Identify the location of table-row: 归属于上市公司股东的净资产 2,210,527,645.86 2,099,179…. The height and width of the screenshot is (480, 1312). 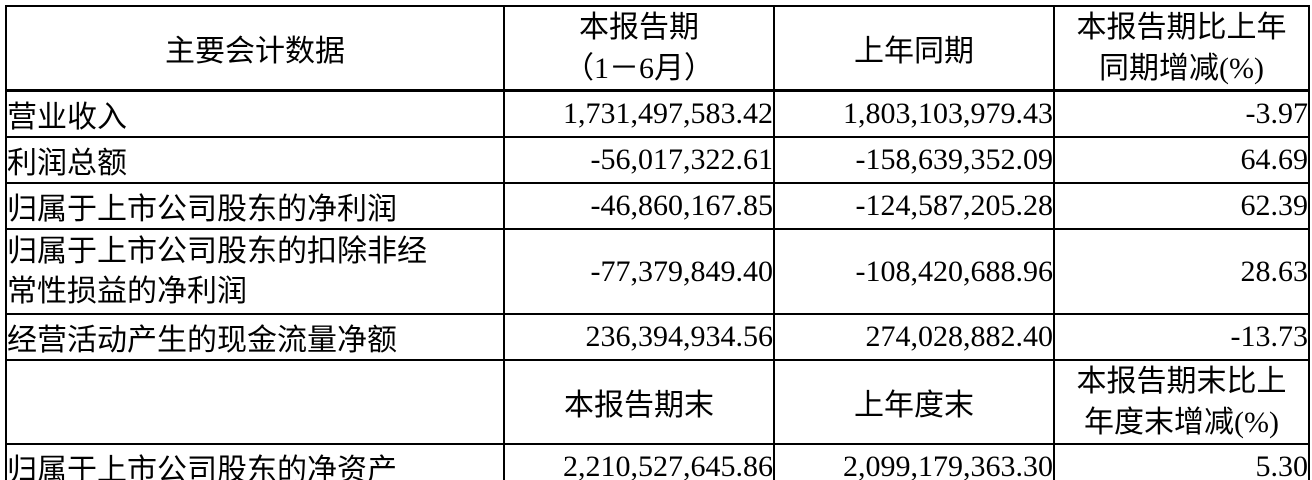
(657, 461).